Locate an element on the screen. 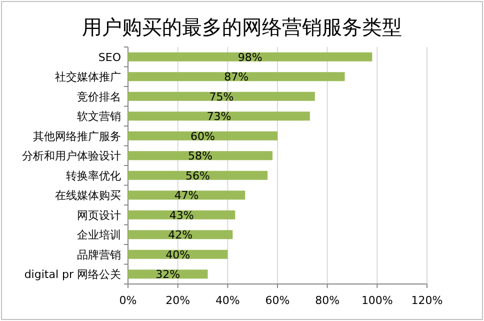  y-tick-label: digital pr 网络公关 is located at coordinates (72, 275).